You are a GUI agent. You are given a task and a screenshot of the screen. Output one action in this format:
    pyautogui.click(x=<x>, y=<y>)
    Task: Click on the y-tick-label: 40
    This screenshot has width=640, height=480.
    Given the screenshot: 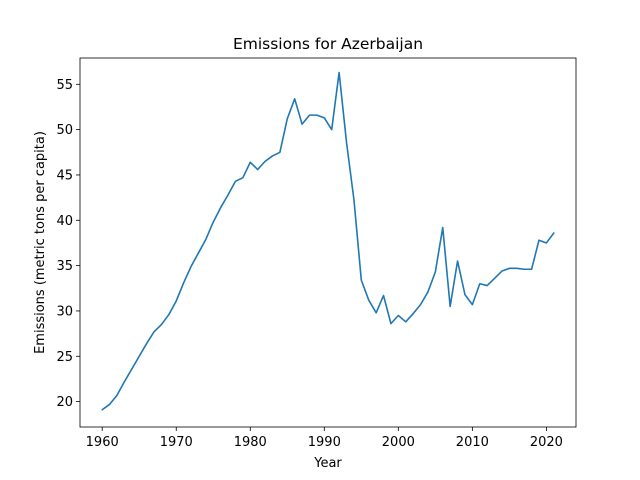 What is the action you would take?
    pyautogui.click(x=64, y=221)
    